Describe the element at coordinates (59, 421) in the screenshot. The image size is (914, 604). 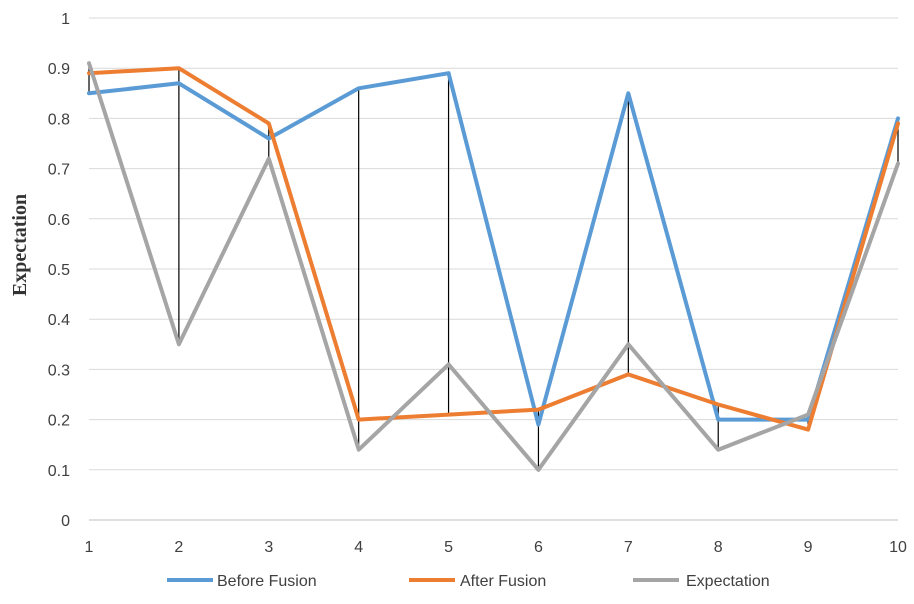
I see `y-tick-label: 0.2` at that location.